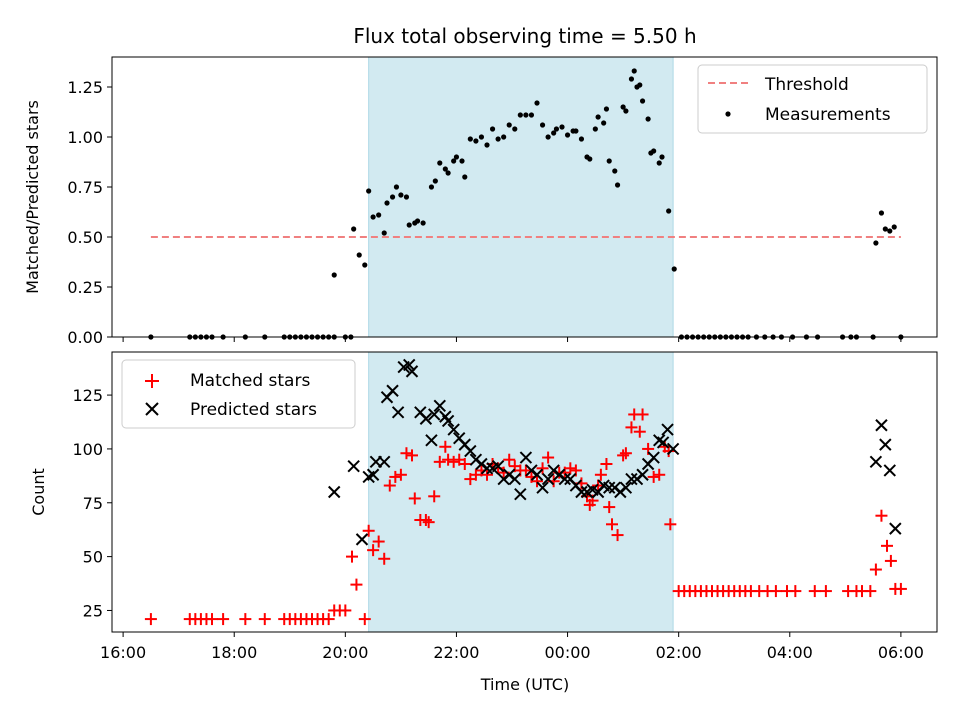 The image size is (960, 720). Describe the element at coordinates (123, 652) in the screenshot. I see `x-tick-label: 16:00` at that location.